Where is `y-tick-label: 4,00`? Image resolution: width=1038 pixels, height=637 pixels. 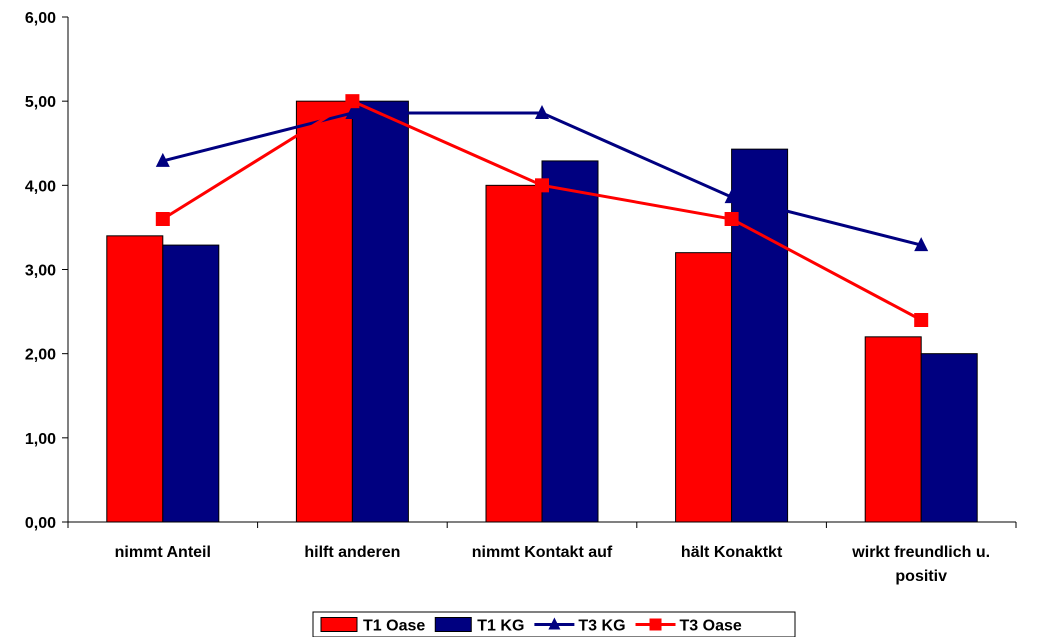 y-tick-label: 4,00 is located at coordinates (40, 186).